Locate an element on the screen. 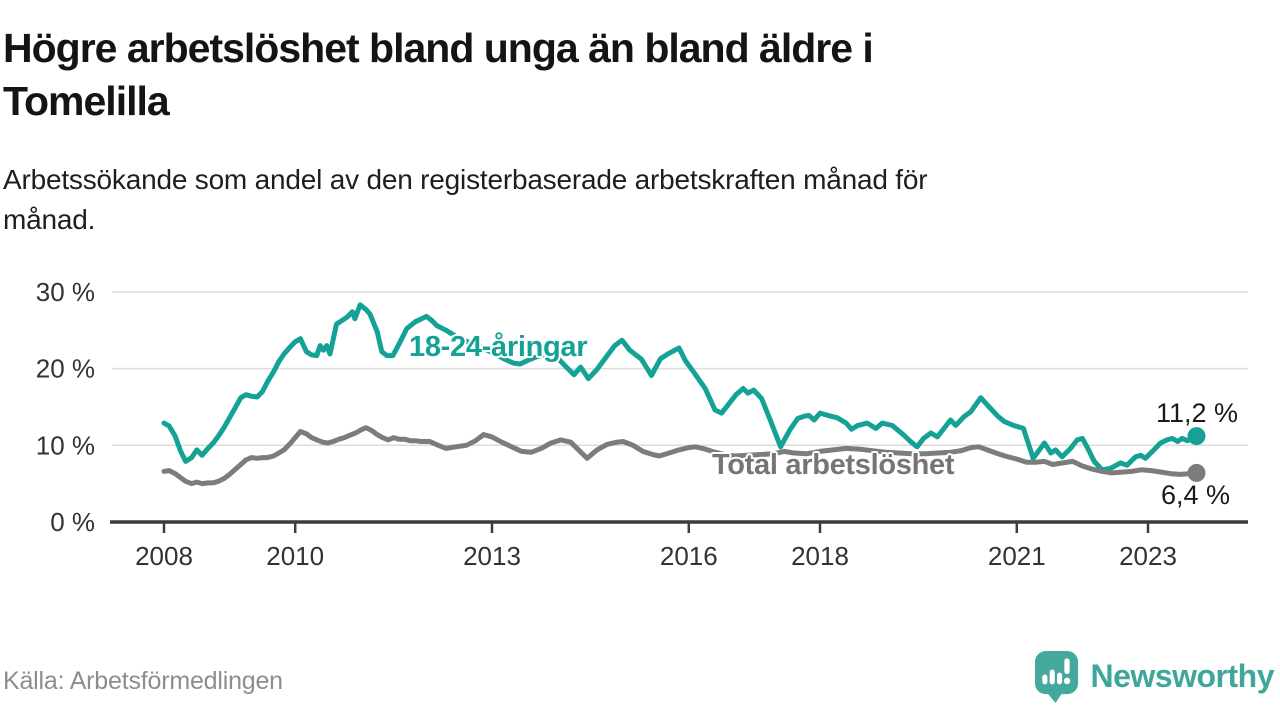  series-label-total: Total arbetslöshet is located at coordinates (833, 465).